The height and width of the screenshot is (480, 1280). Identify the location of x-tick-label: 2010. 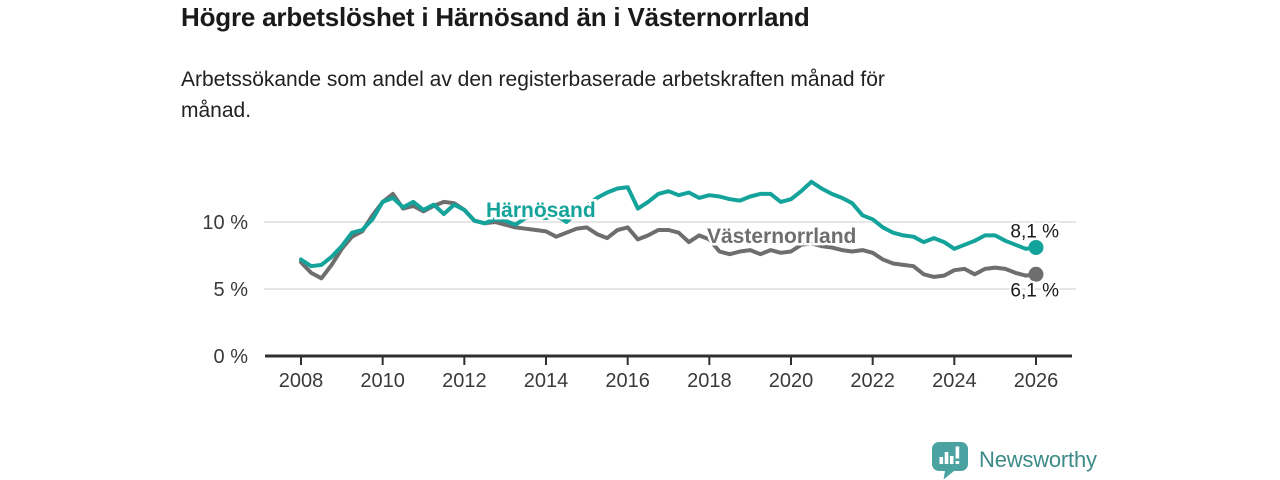
(382, 381).